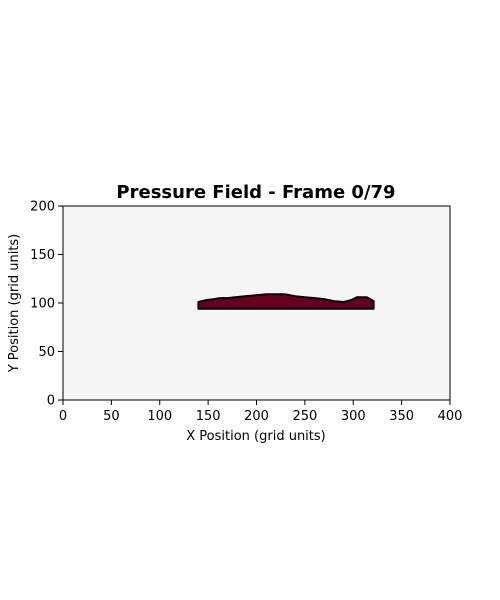  What do you see at coordinates (208, 416) in the screenshot?
I see `x-tick-label: 150` at bounding box center [208, 416].